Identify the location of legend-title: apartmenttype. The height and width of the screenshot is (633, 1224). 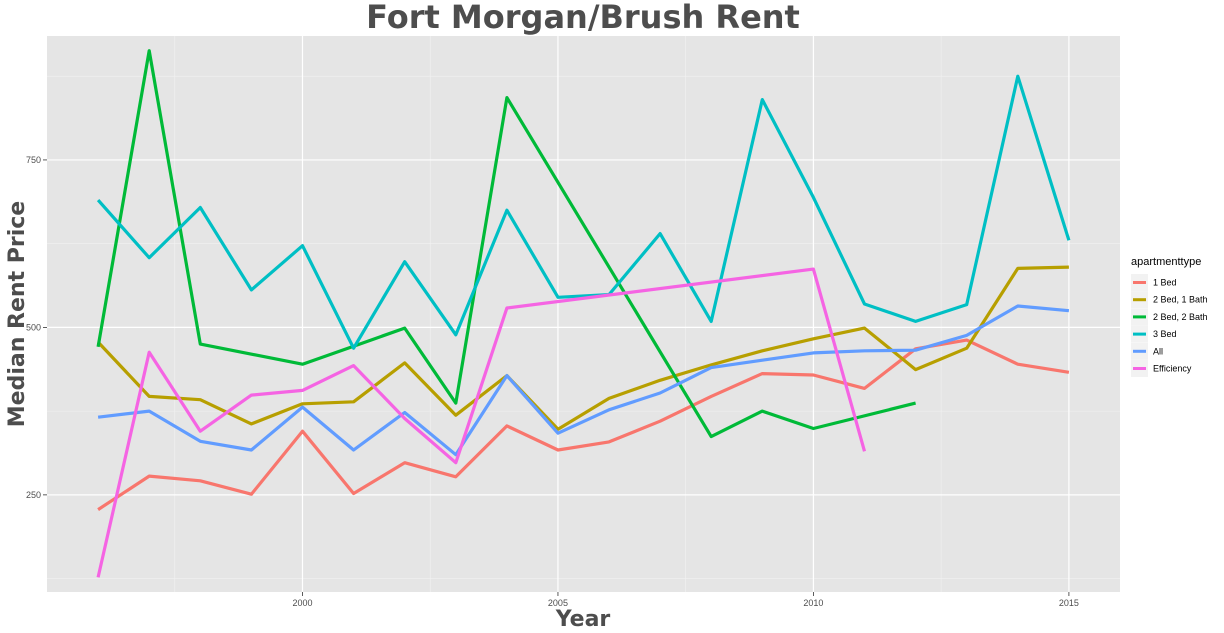
(1166, 262).